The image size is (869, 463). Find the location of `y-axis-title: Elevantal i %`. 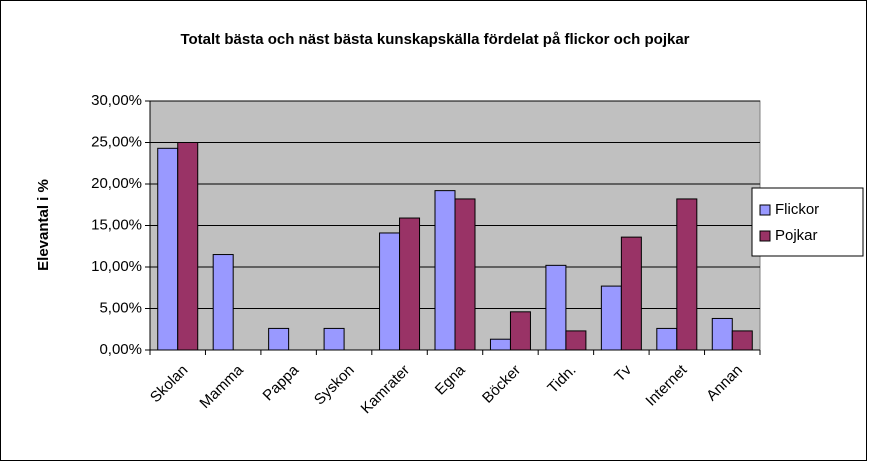

y-axis-title: Elevantal i % is located at coordinates (43, 225).